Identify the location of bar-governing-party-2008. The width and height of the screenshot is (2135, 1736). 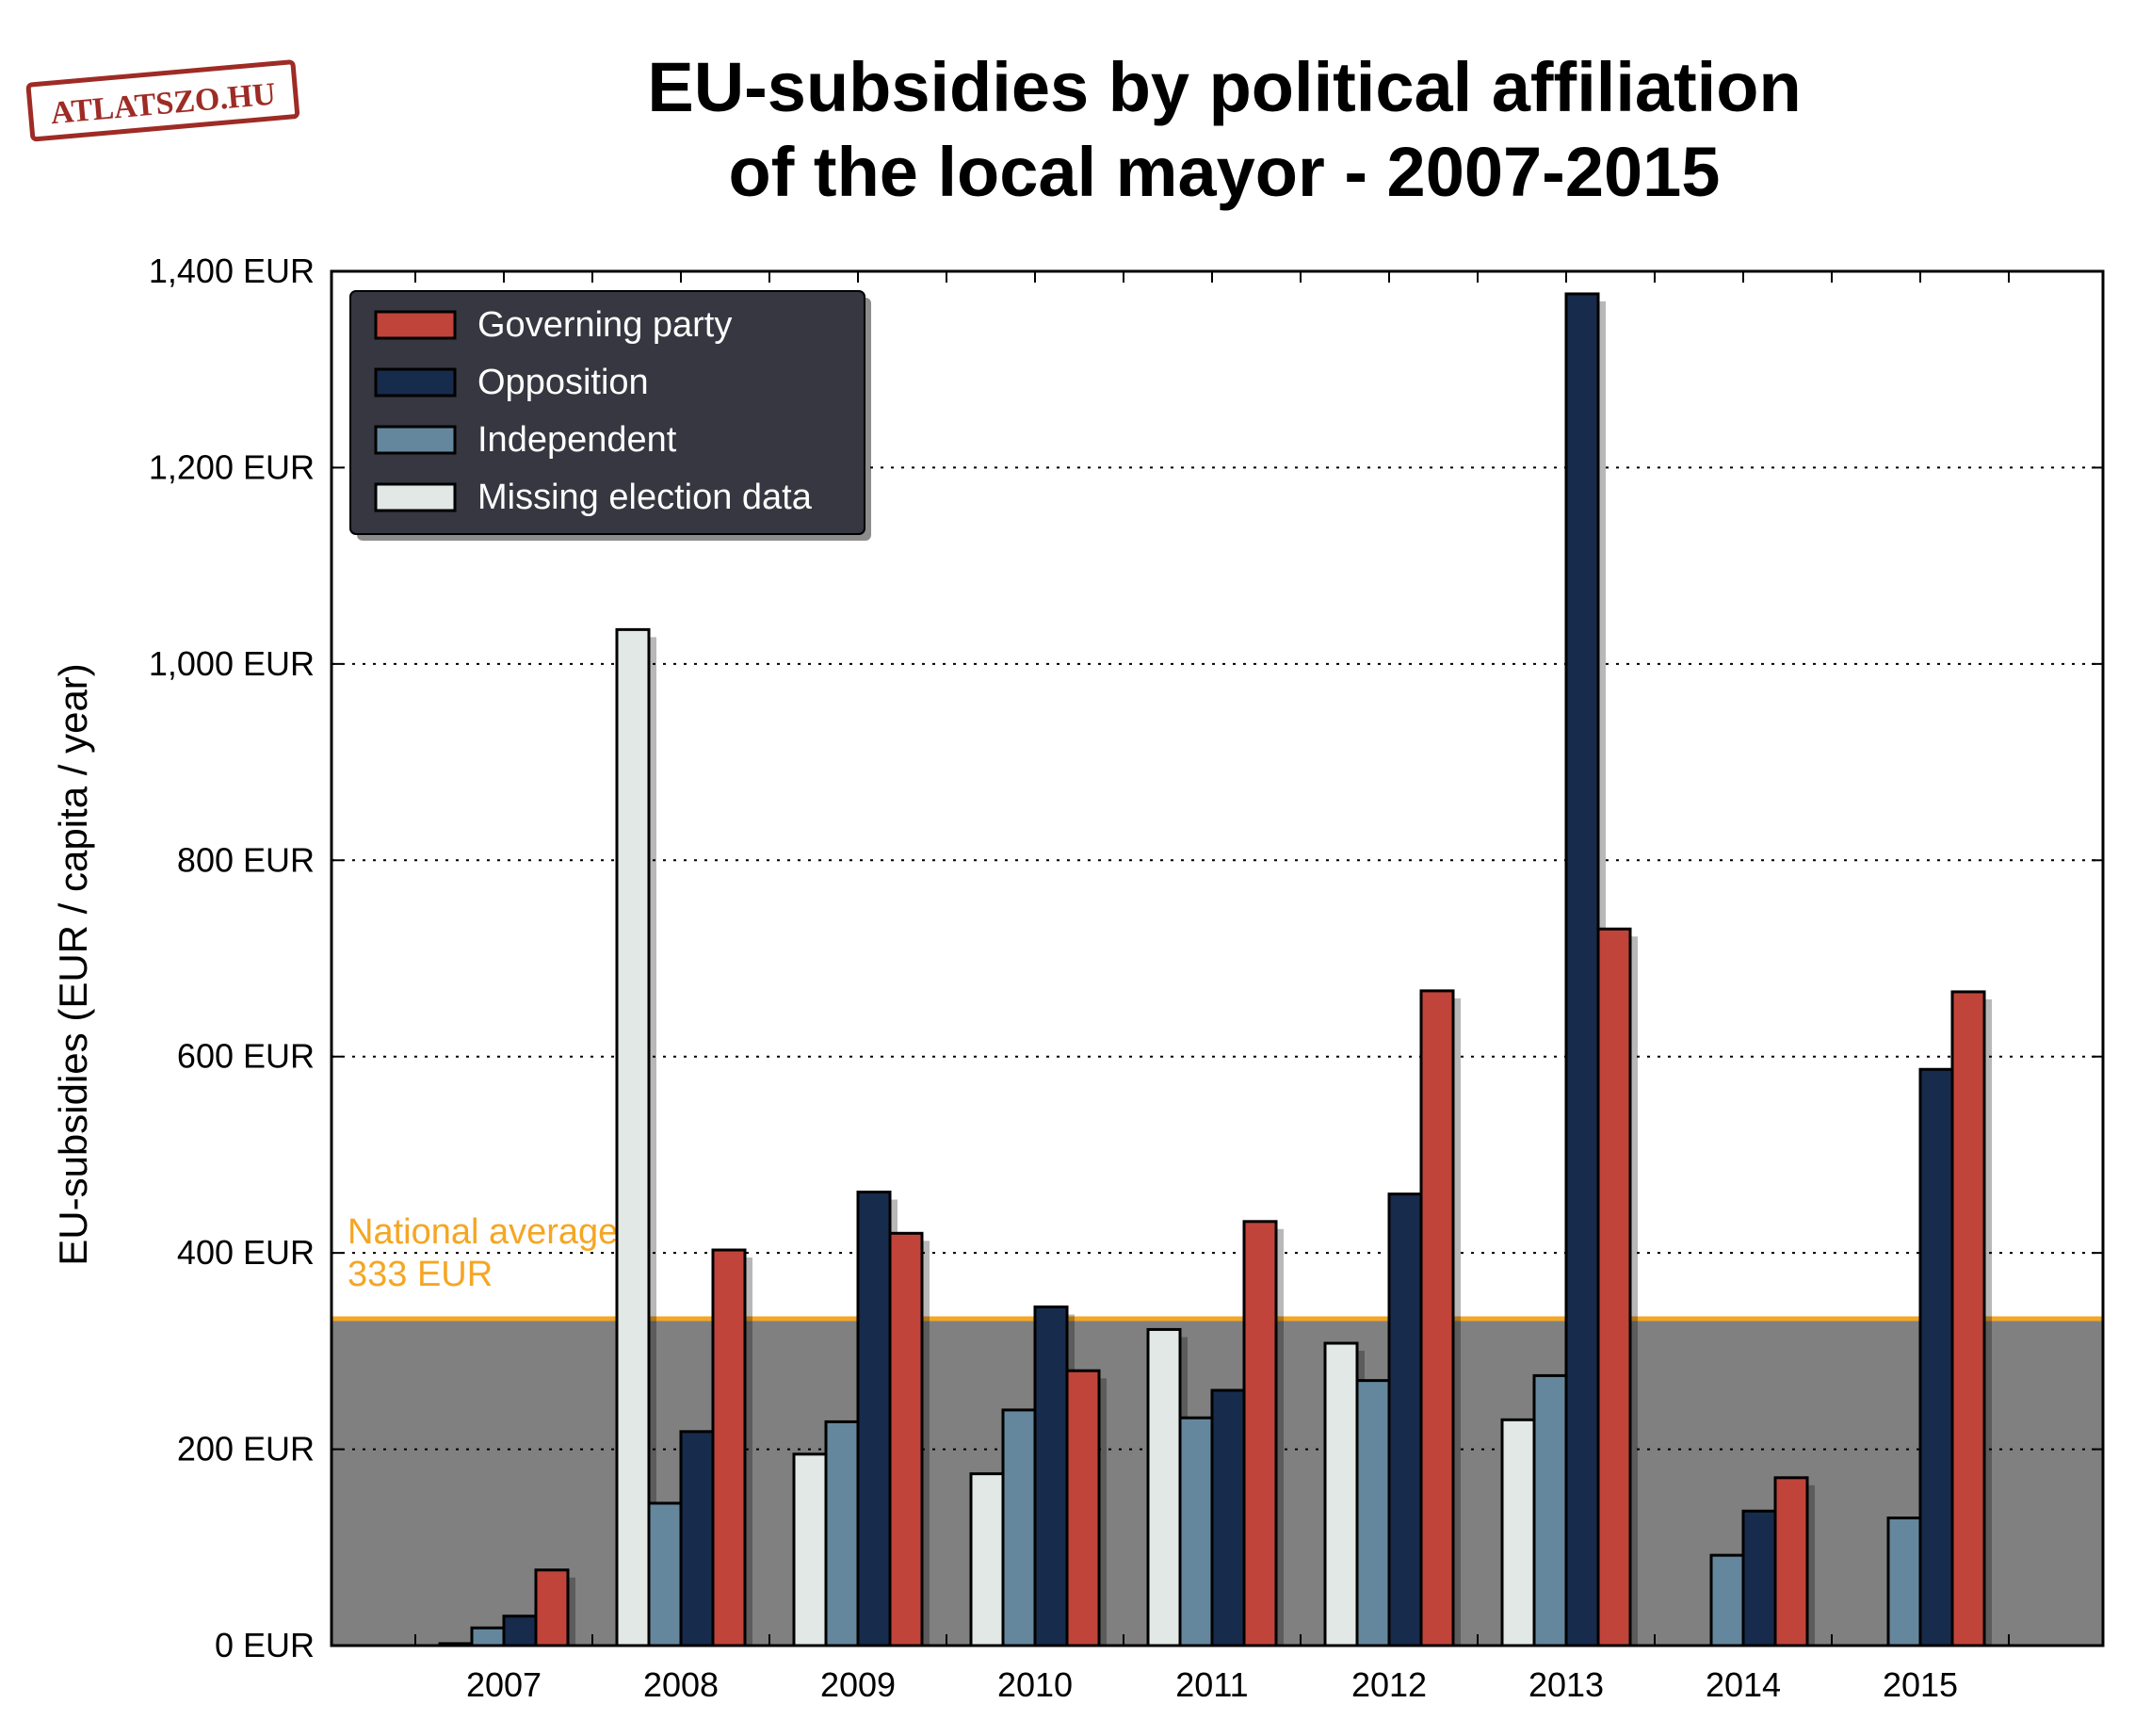
(729, 1447).